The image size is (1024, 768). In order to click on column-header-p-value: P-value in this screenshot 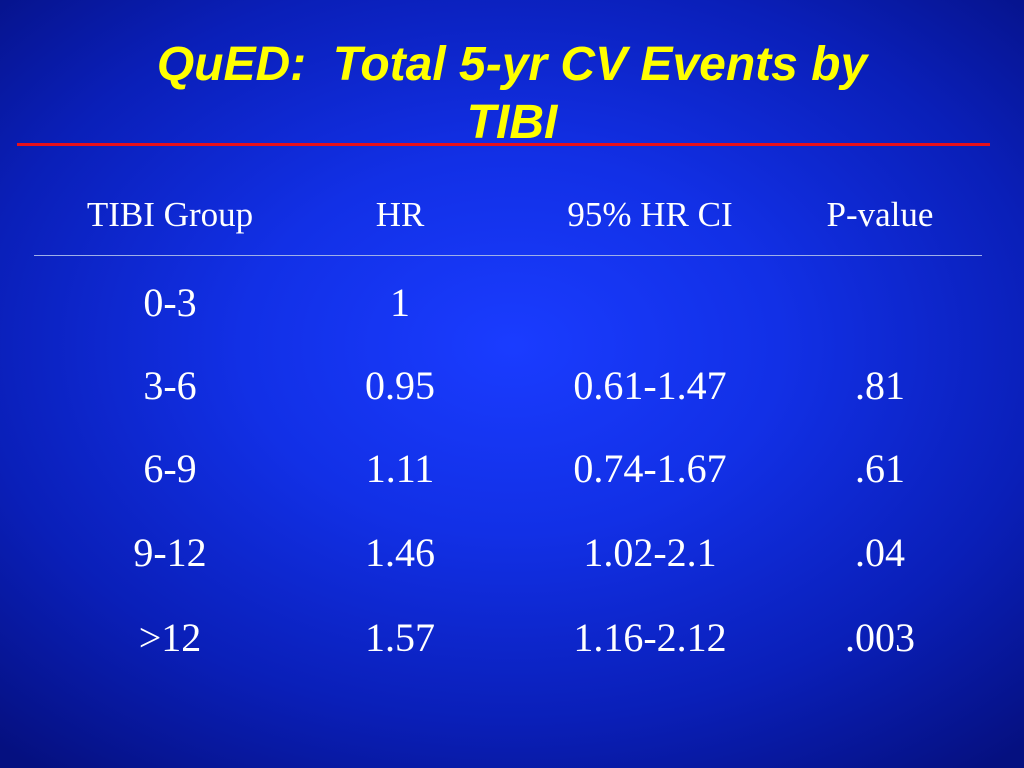, I will do `click(880, 214)`.